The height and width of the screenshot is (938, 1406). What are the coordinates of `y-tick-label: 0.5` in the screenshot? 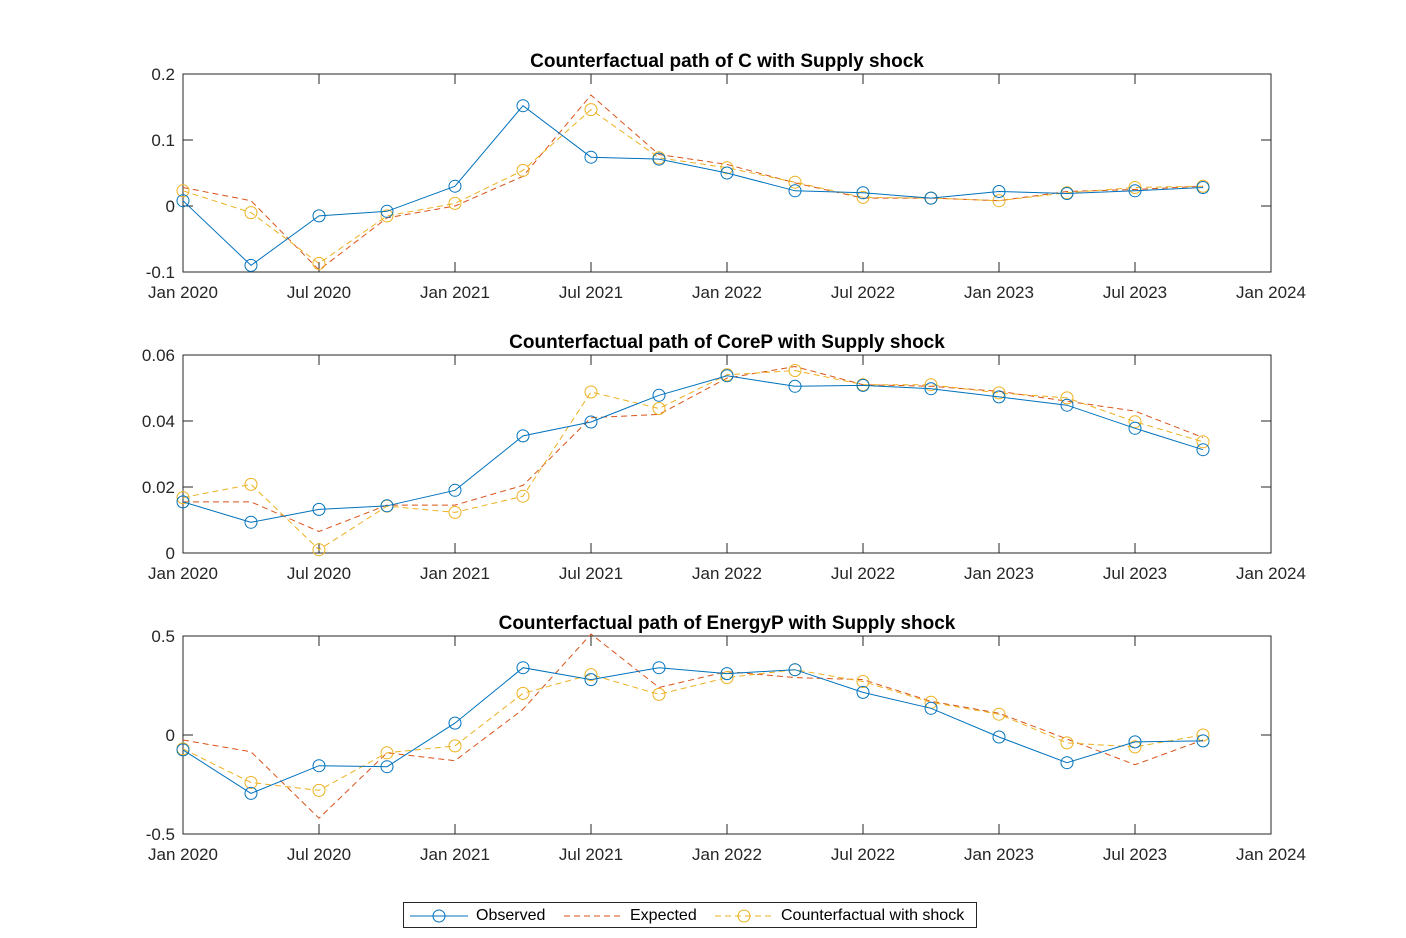 It's located at (163, 636).